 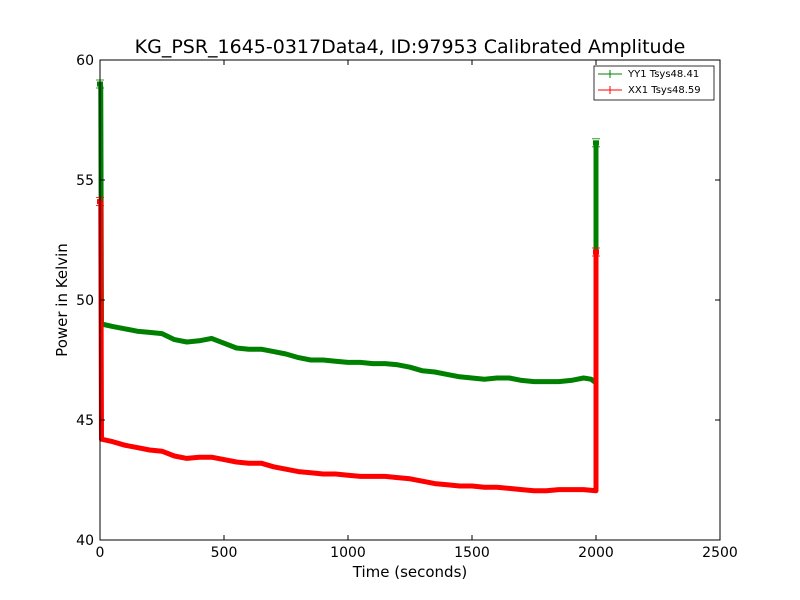 I want to click on y-tick-label: 45, so click(x=85, y=421).